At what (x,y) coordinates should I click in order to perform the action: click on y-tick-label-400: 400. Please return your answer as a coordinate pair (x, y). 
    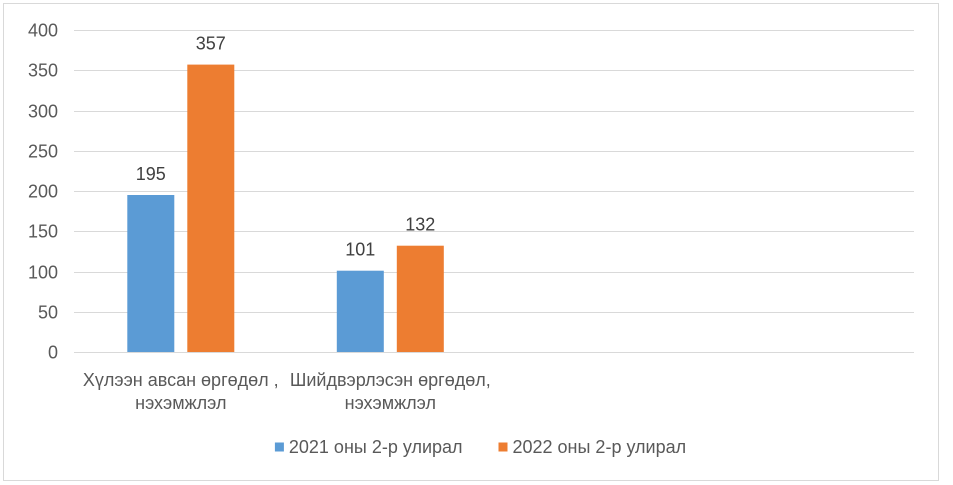
    Looking at the image, I should click on (43, 31).